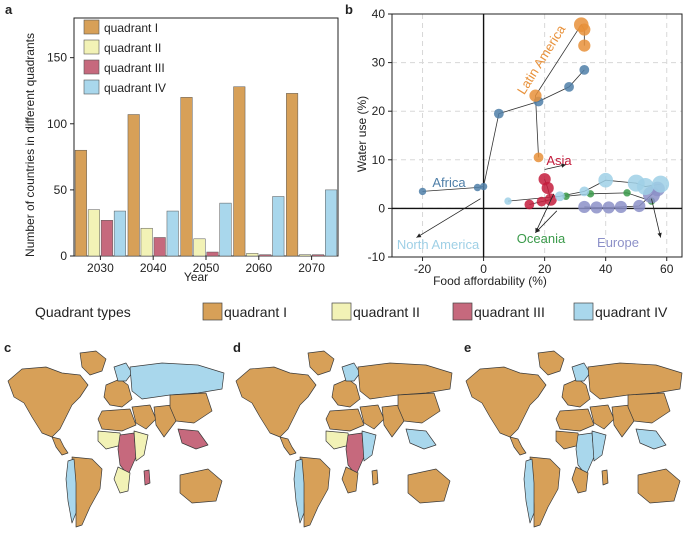 This screenshot has width=685, height=537. Describe the element at coordinates (318, 255) in the screenshot. I see `bar-quadrant-III-2070` at that location.